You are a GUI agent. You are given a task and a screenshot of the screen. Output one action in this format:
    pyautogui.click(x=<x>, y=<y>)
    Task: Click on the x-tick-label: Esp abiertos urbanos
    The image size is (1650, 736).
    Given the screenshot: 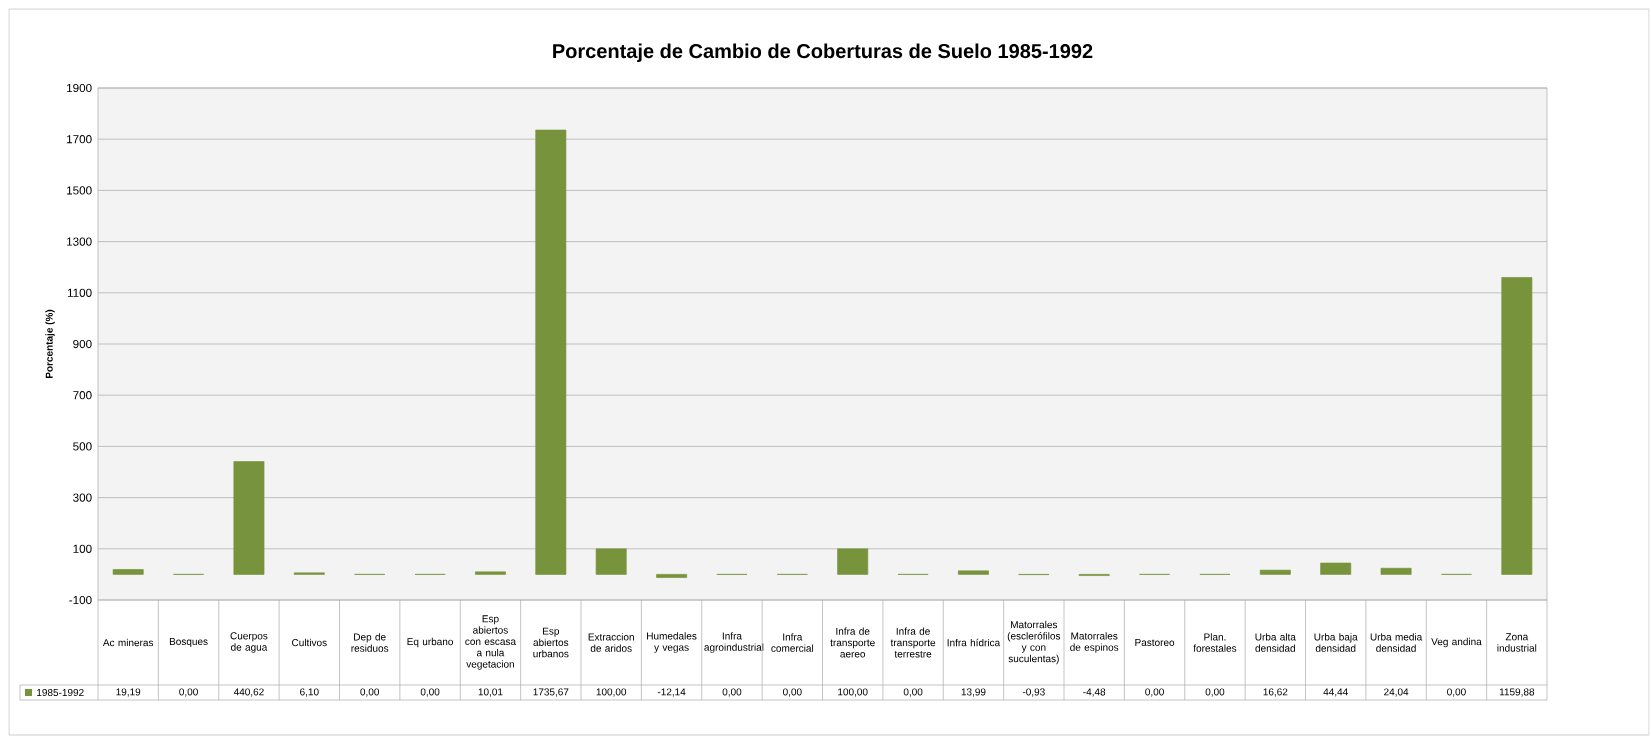 What is the action you would take?
    pyautogui.click(x=551, y=642)
    